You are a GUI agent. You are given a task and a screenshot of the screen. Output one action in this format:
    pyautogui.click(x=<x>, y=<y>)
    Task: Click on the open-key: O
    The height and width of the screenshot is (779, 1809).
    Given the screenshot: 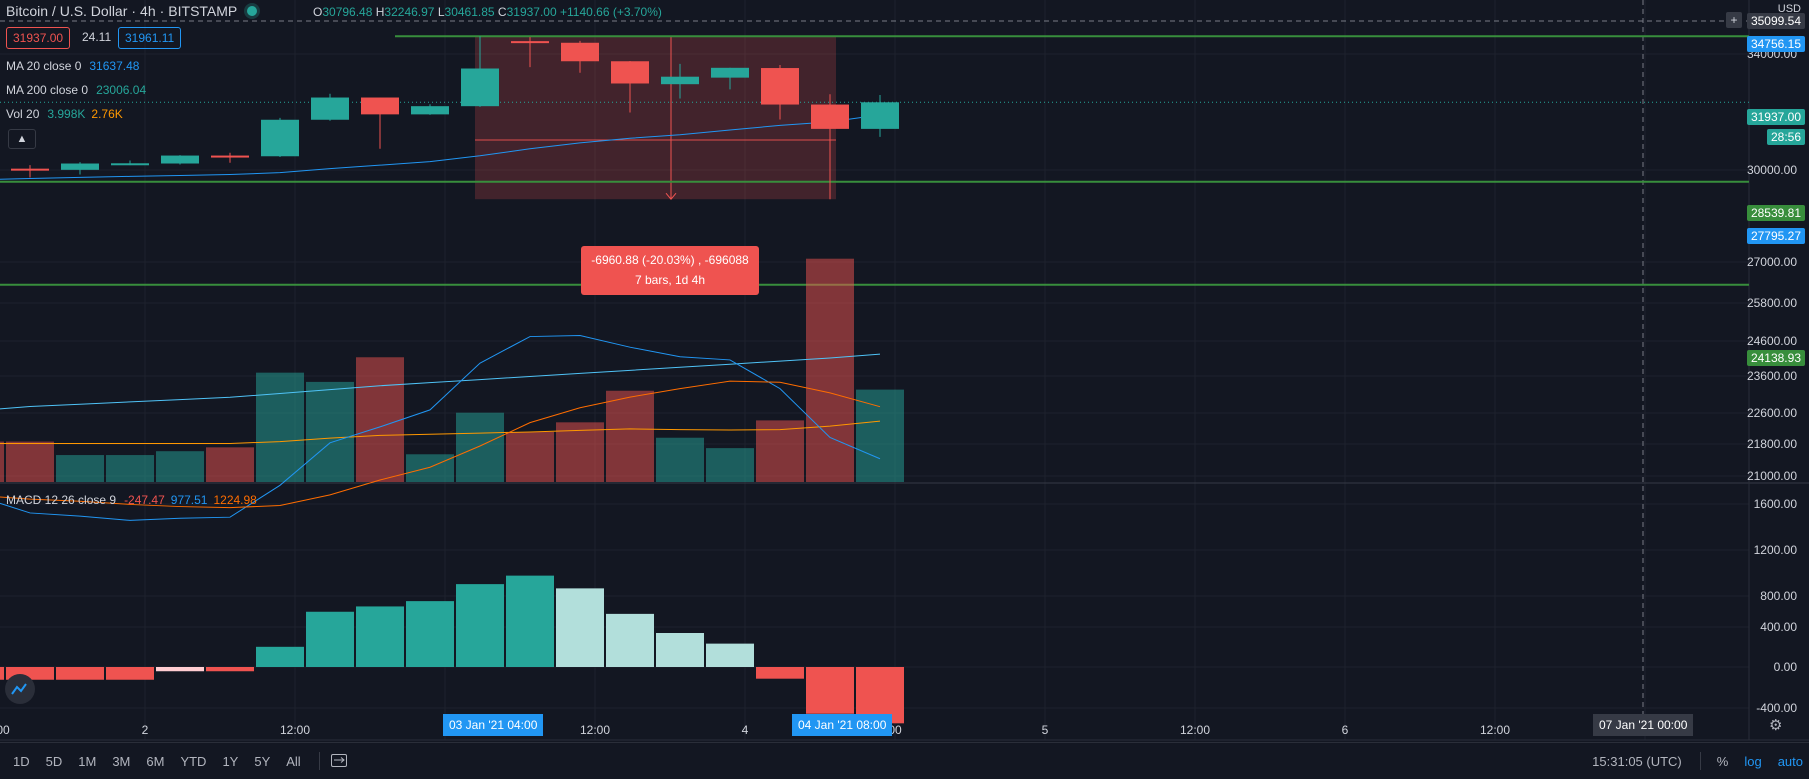 What is the action you would take?
    pyautogui.click(x=318, y=12)
    